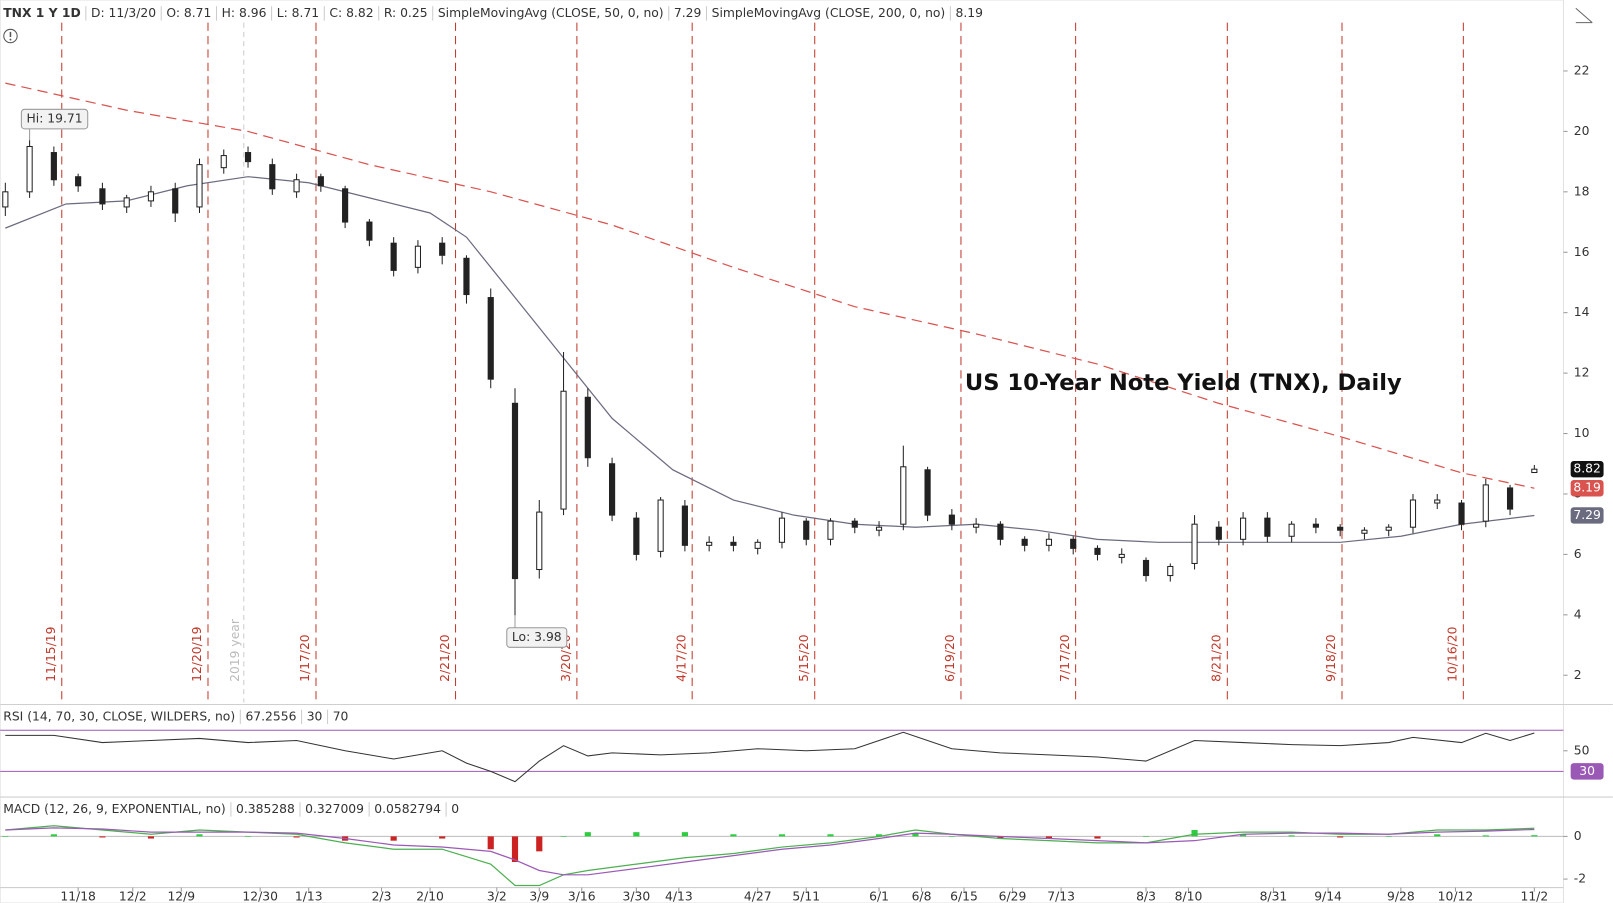 This screenshot has height=903, width=1613. I want to click on x-tick-label: 4/13, so click(679, 896).